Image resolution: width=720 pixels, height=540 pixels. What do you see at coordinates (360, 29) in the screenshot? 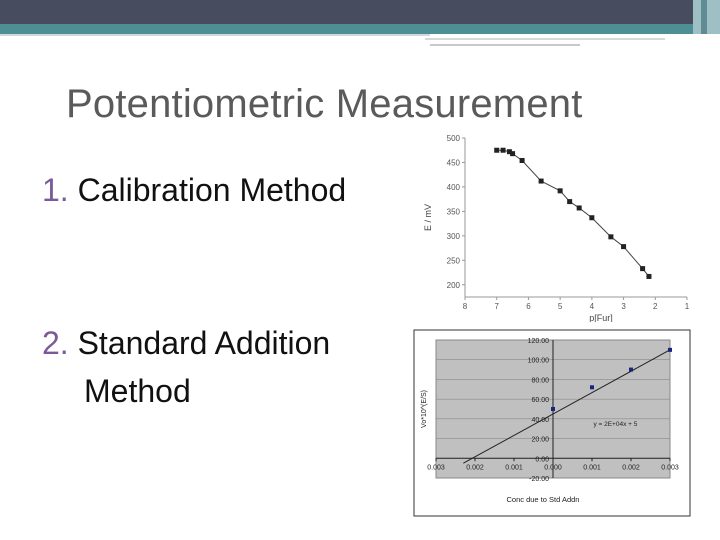
I see `top-bar-accent` at bounding box center [360, 29].